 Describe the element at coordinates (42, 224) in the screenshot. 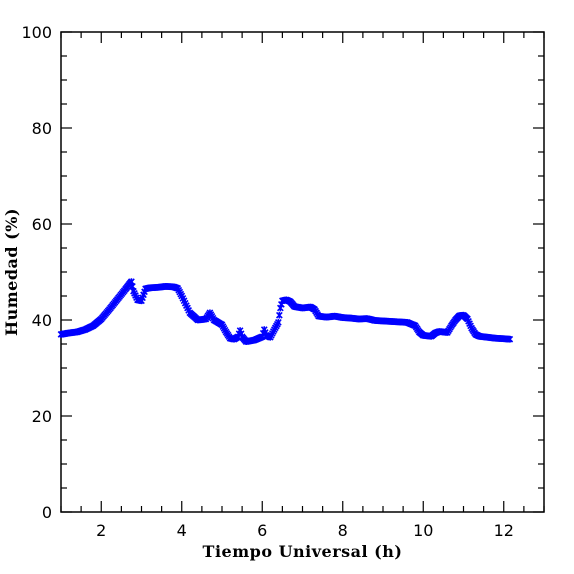

I see `y-tick-label: 60` at that location.